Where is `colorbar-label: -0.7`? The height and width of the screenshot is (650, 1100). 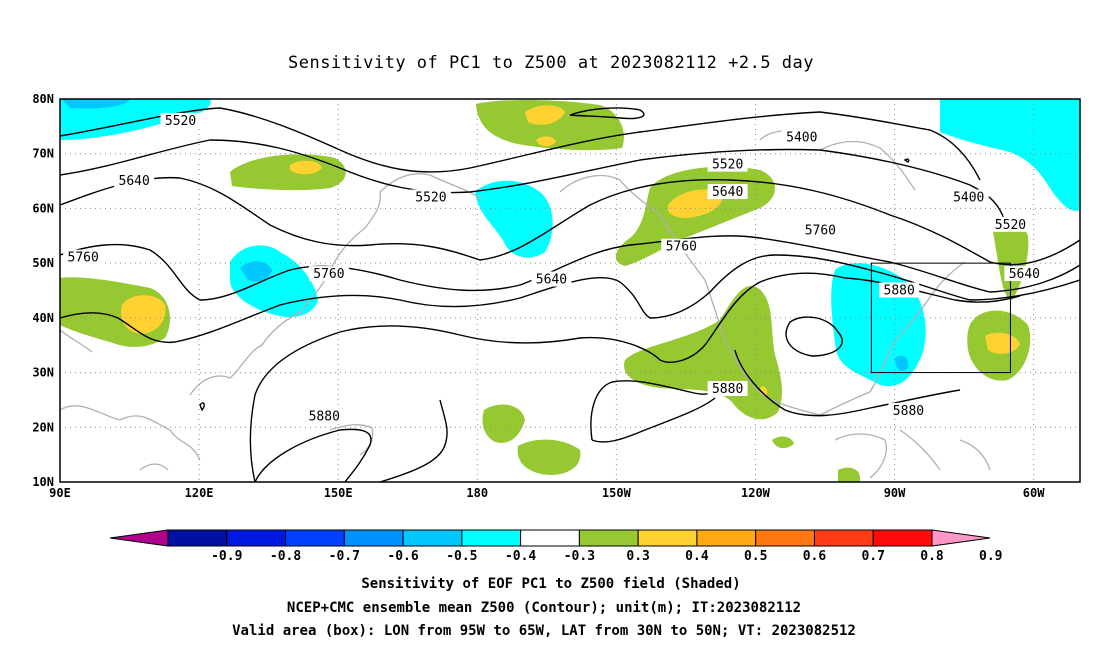 colorbar-label: -0.7 is located at coordinates (344, 556).